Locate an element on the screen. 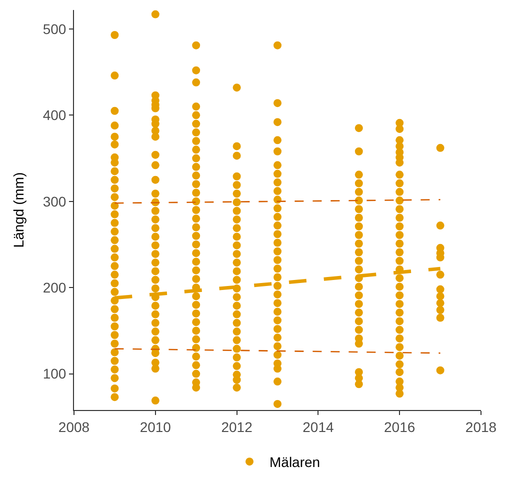  x-tick-label: 2008 is located at coordinates (74, 426).